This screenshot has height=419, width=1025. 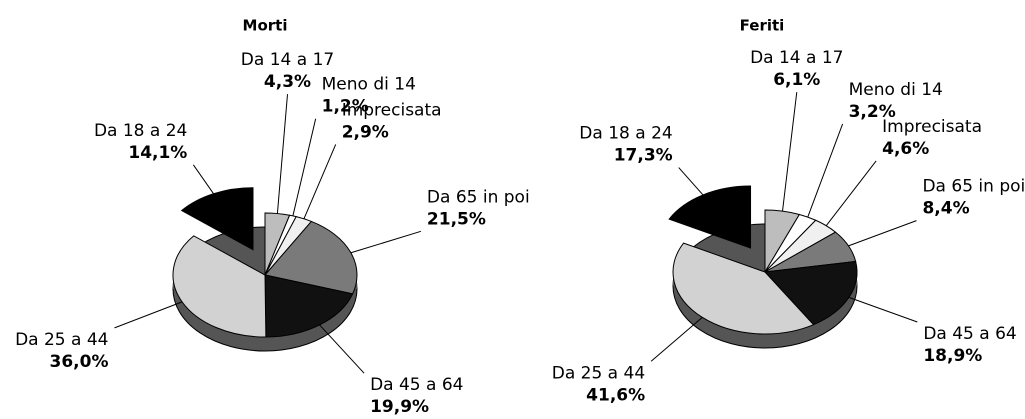 What do you see at coordinates (456, 219) in the screenshot?
I see `slice-value-label: 21,5%` at bounding box center [456, 219].